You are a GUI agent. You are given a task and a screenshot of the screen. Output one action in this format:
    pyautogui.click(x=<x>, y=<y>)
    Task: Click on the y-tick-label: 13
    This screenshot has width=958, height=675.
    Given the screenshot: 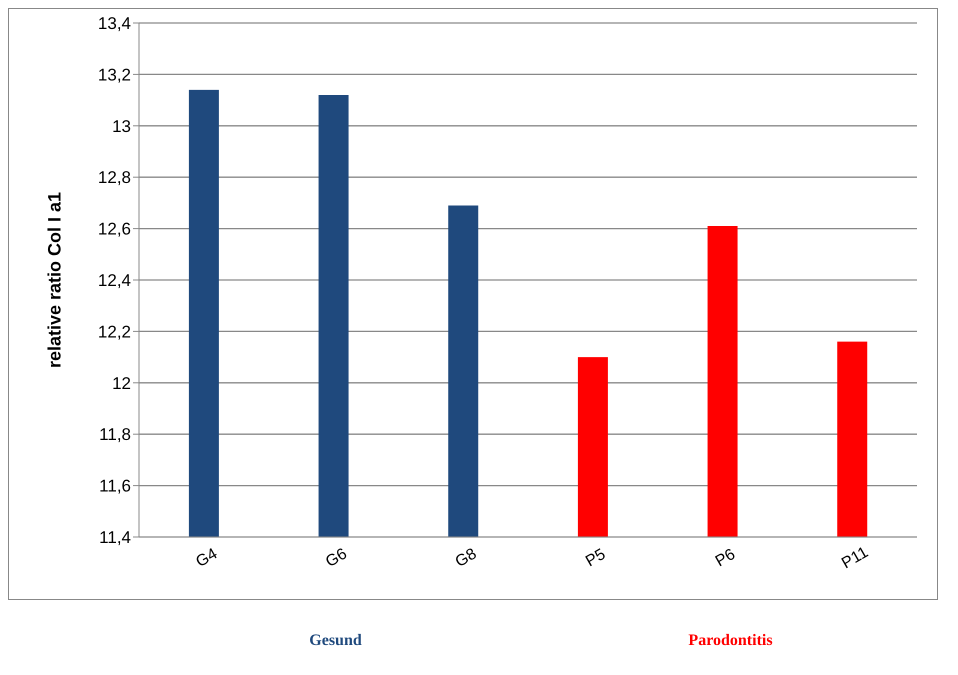 What is the action you would take?
    pyautogui.click(x=121, y=126)
    